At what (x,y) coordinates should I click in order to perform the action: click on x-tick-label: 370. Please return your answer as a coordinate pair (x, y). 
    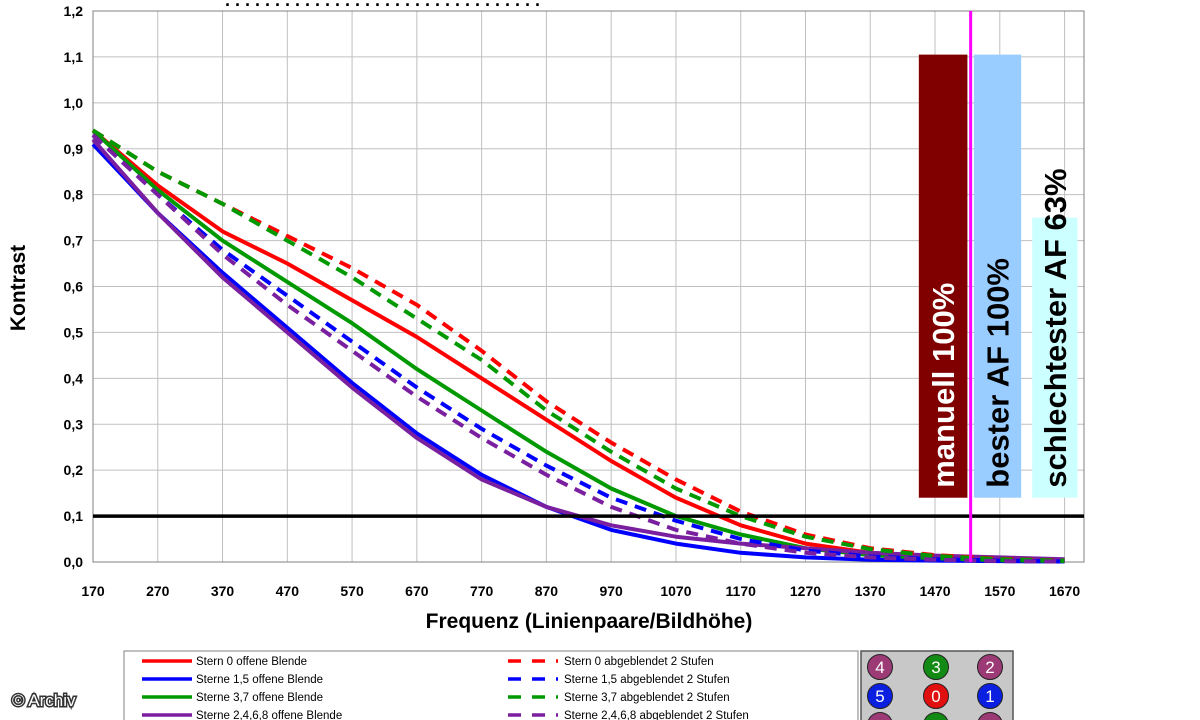
    Looking at the image, I should click on (223, 591).